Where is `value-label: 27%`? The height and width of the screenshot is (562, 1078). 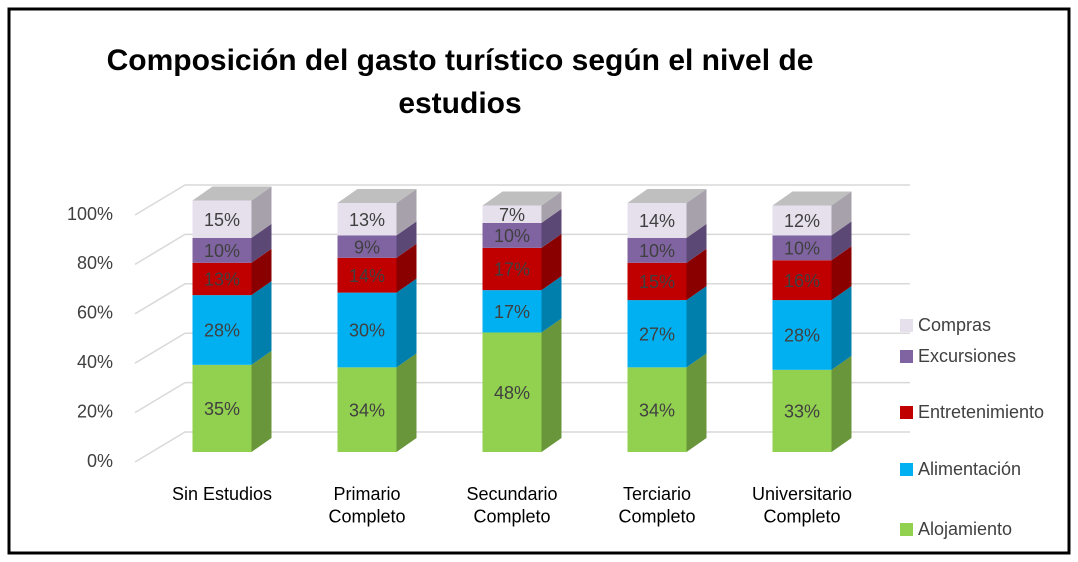 value-label: 27% is located at coordinates (657, 334).